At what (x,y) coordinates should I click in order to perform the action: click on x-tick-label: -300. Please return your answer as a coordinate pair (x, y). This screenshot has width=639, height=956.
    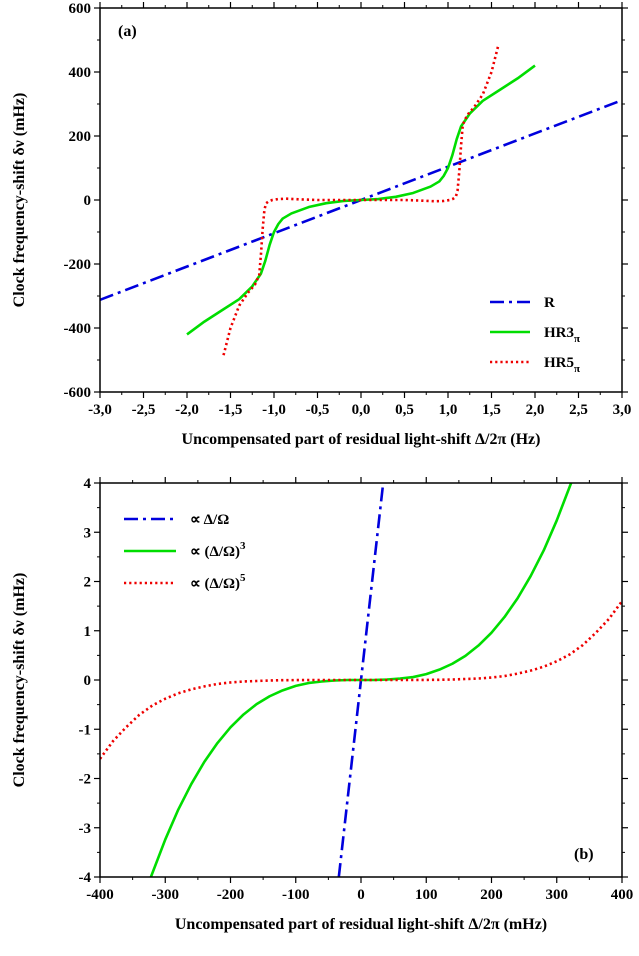
    Looking at the image, I should click on (166, 895).